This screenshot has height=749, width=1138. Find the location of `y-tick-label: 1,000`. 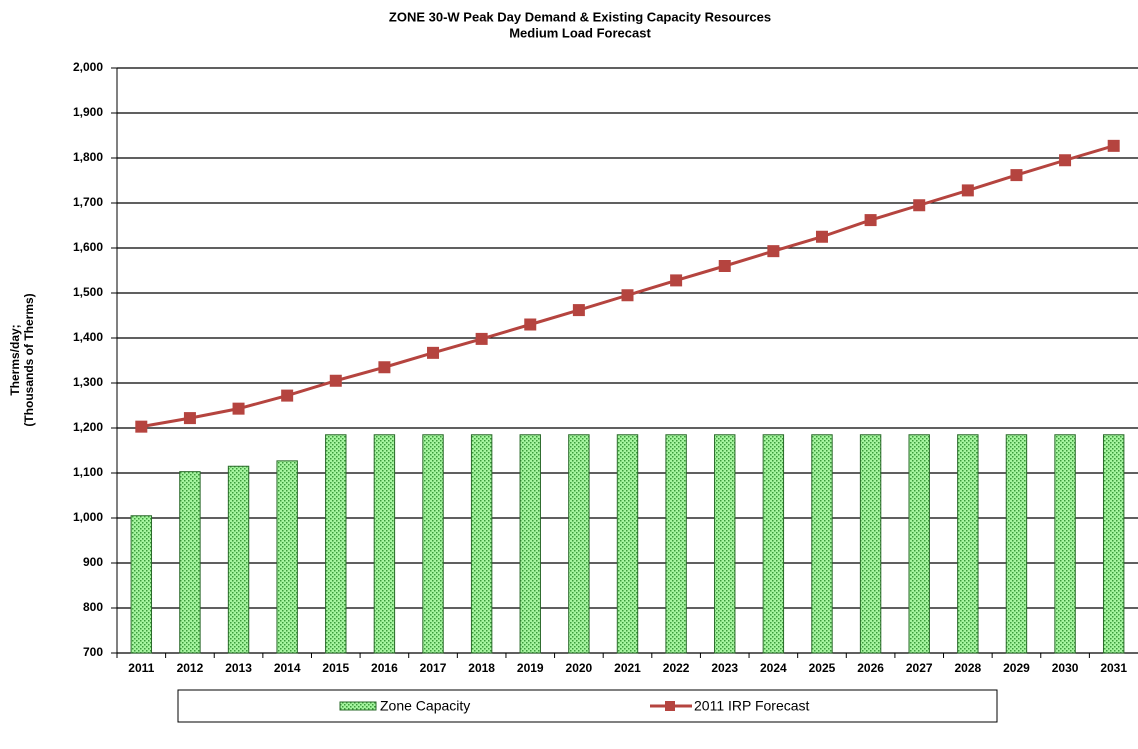

y-tick-label: 1,000 is located at coordinates (88, 517).